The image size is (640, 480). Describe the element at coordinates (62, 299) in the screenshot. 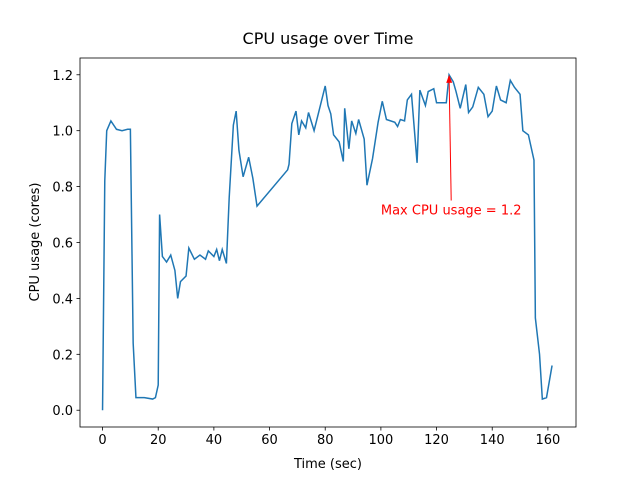

I see `y-tick-label: 0.4` at that location.